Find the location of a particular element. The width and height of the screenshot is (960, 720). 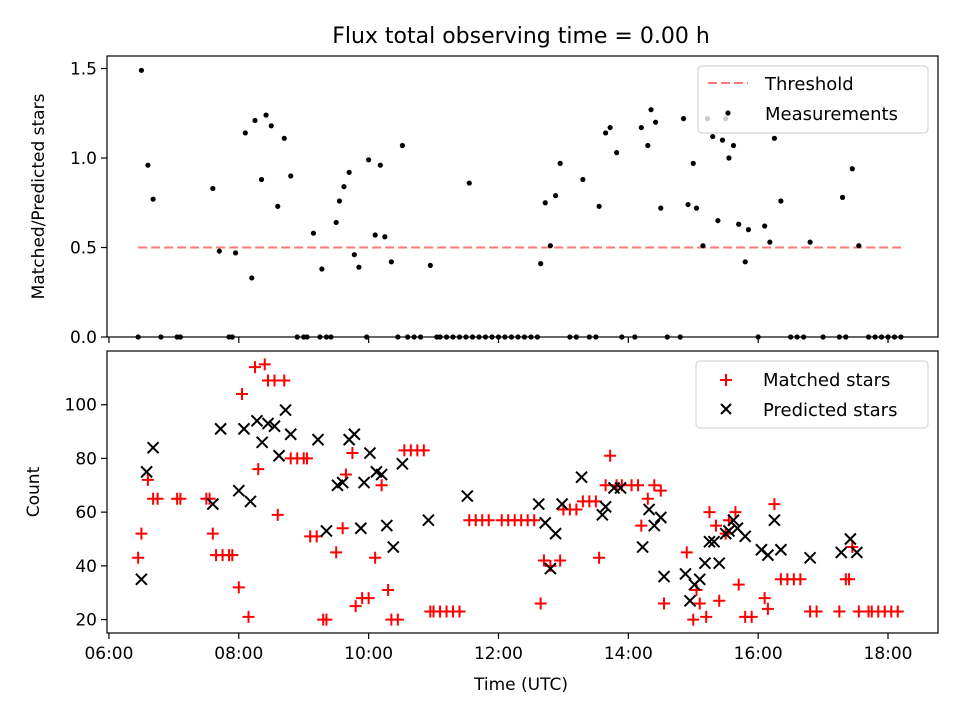

ratio-x-ticks is located at coordinates (498, 340).